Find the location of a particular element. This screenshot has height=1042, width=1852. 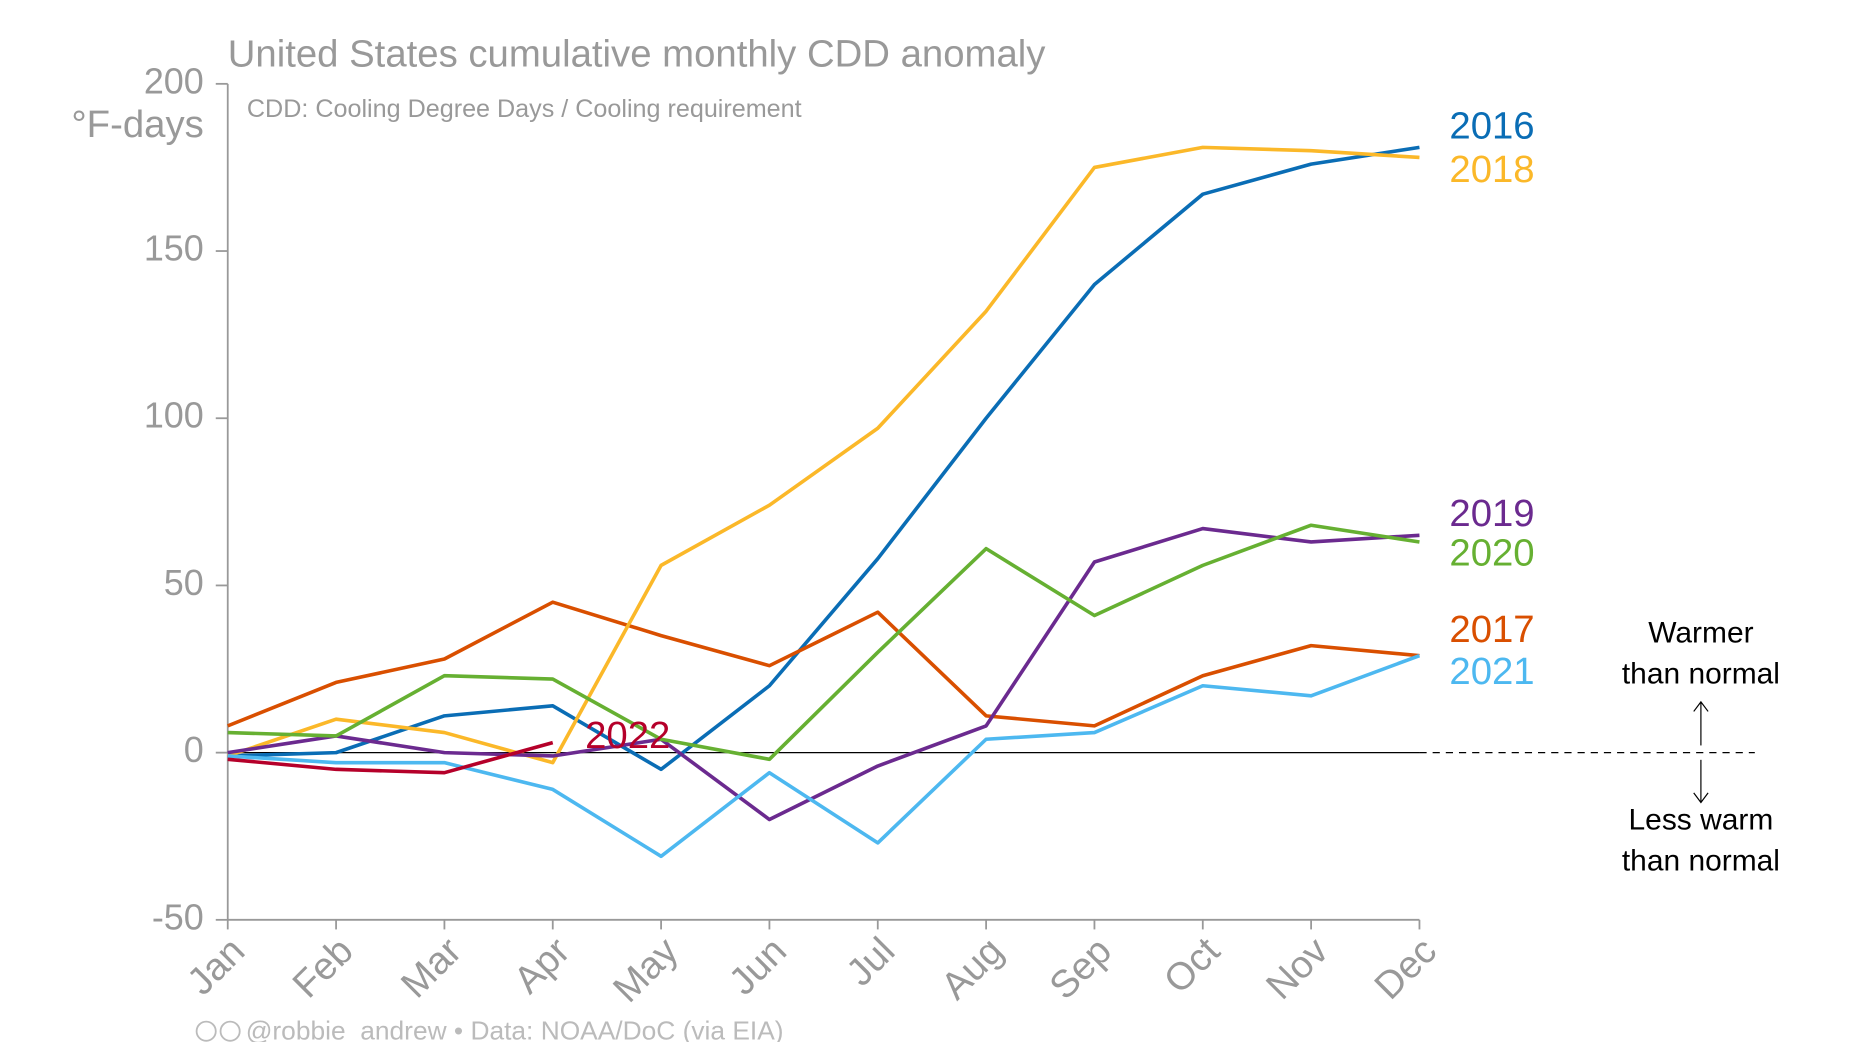

x-tick-label: Jul is located at coordinates (870, 961).